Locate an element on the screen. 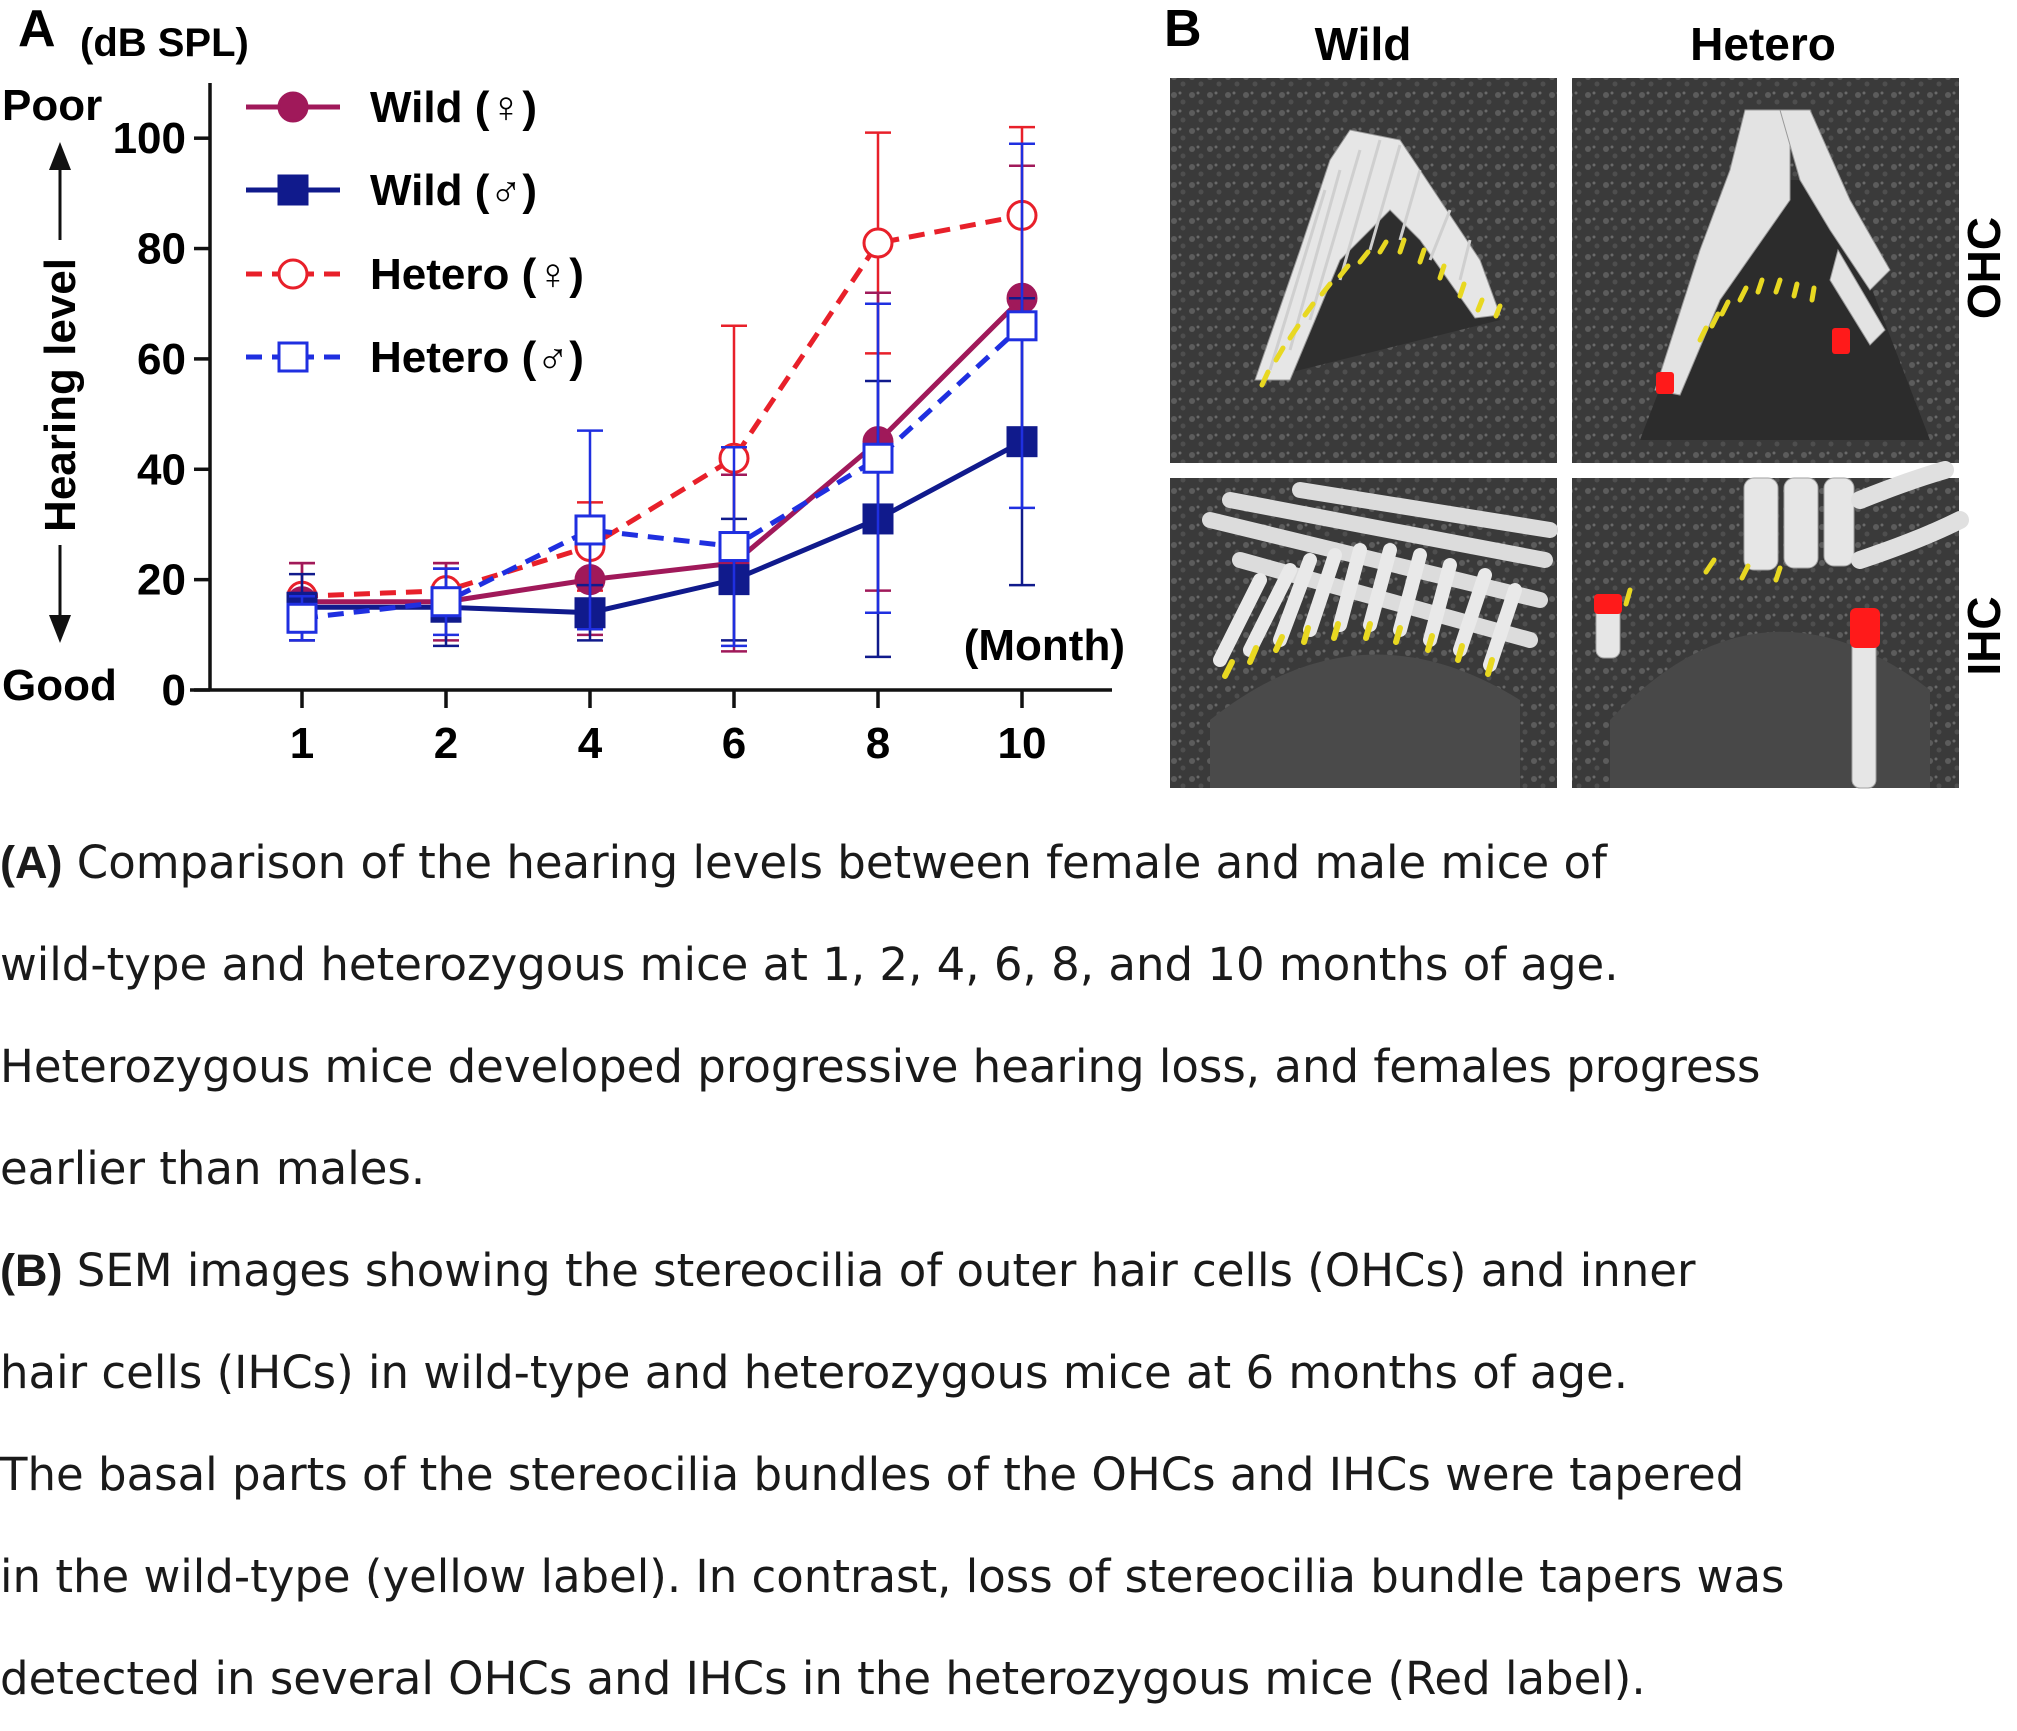 Image resolution: width=2017 pixels, height=1731 pixels. x-ticks: 1 2 4 6 8 10 is located at coordinates (668, 729).